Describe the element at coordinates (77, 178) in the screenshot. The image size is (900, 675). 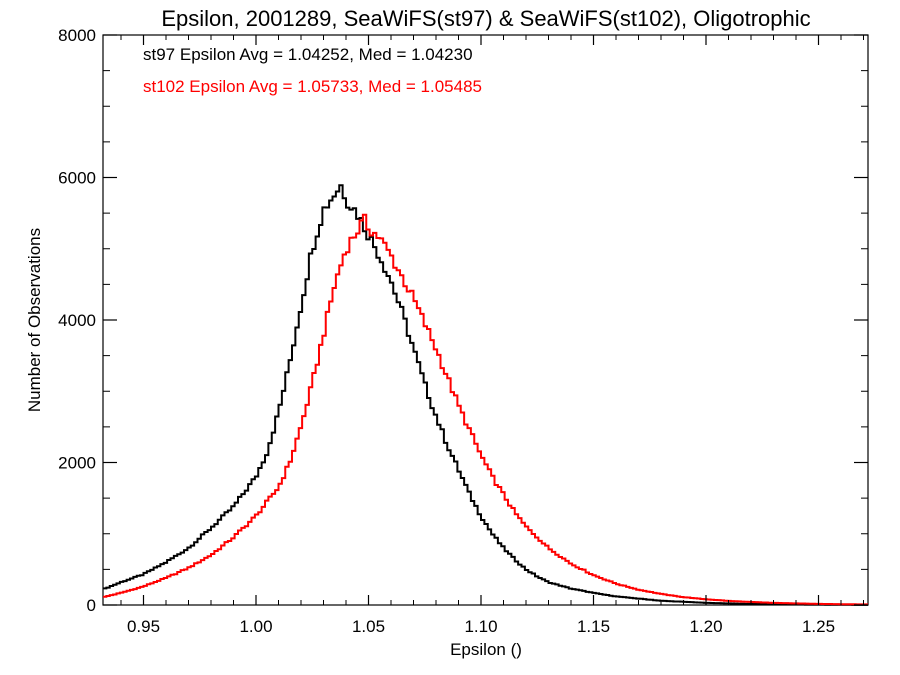
I see `y-tick-label: 6000` at that location.